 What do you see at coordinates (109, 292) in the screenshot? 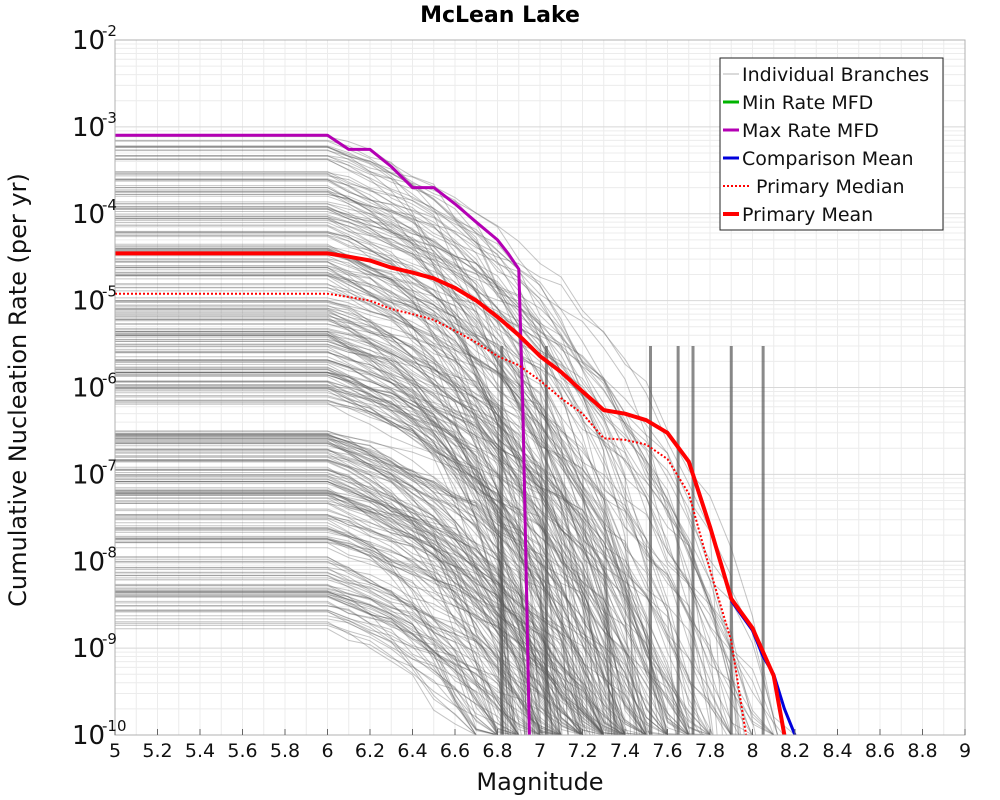
I see `y-tick-exponent: -5` at bounding box center [109, 292].